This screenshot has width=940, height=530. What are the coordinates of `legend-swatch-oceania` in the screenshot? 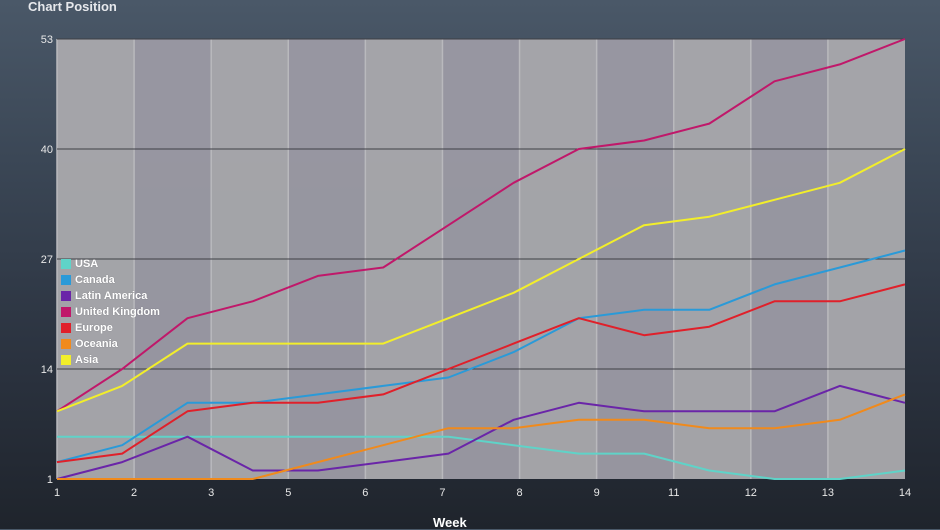 It's located at (66, 344).